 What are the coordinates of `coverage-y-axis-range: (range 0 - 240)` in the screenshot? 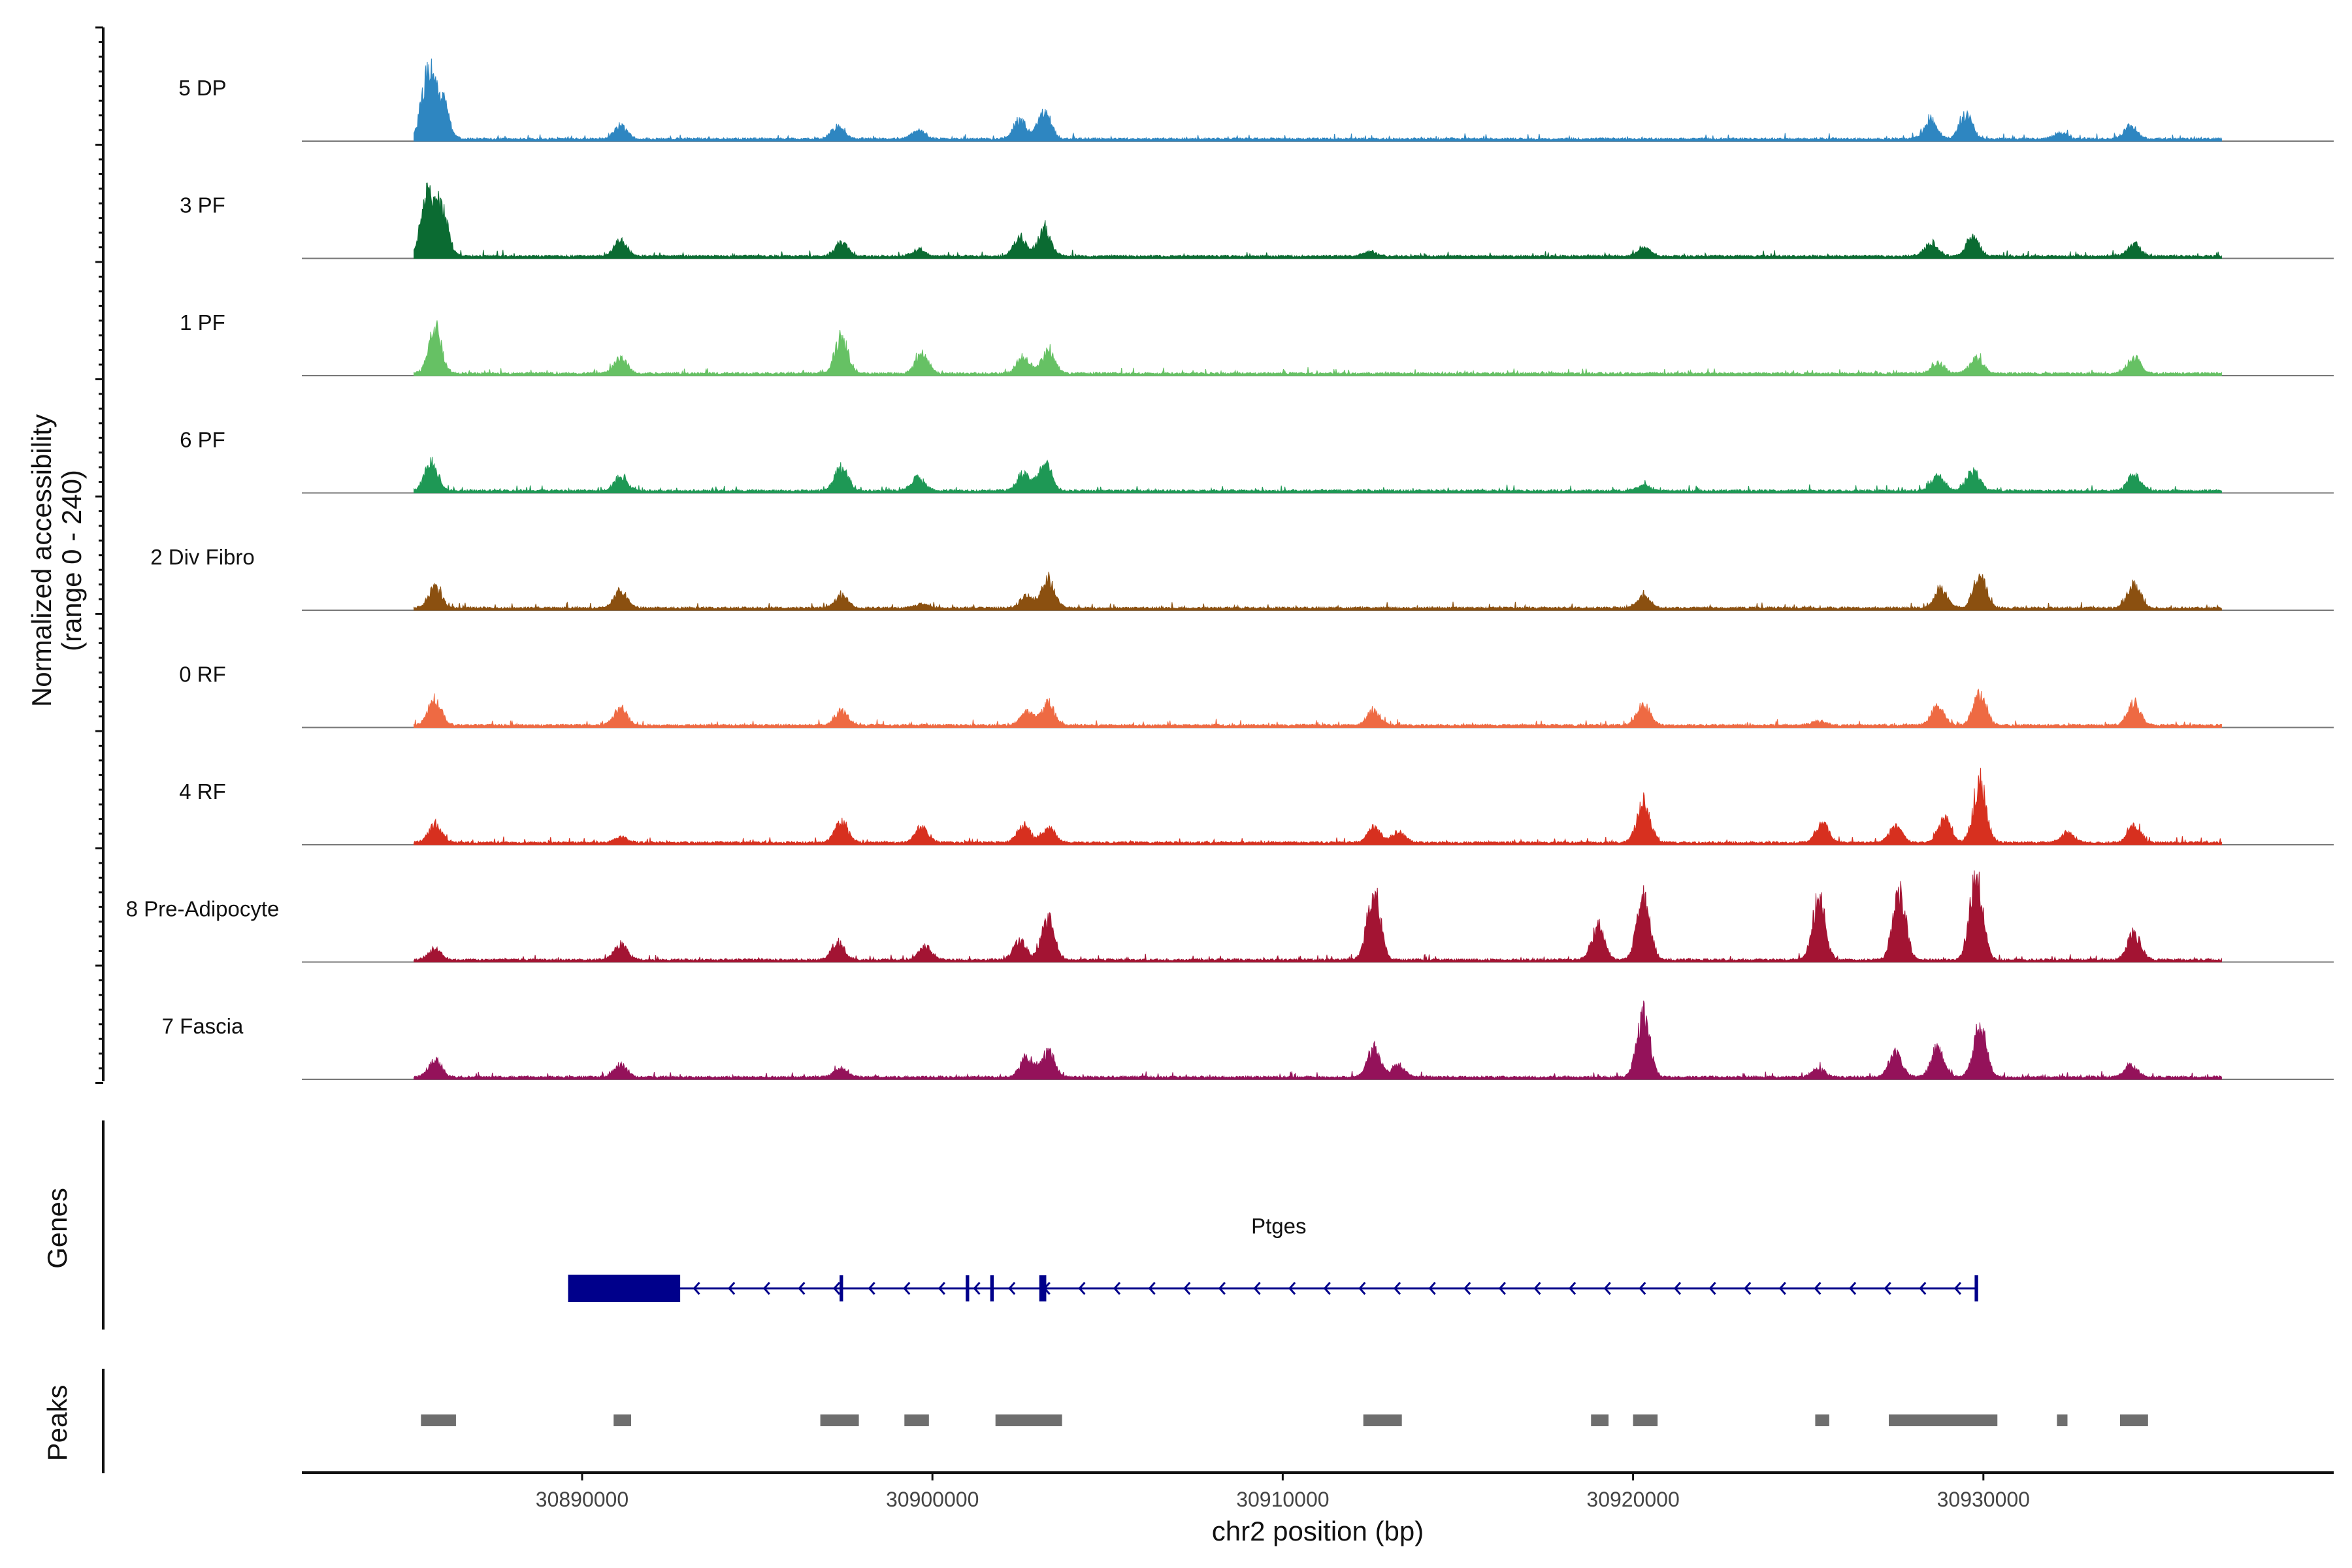 It's located at (71, 560).